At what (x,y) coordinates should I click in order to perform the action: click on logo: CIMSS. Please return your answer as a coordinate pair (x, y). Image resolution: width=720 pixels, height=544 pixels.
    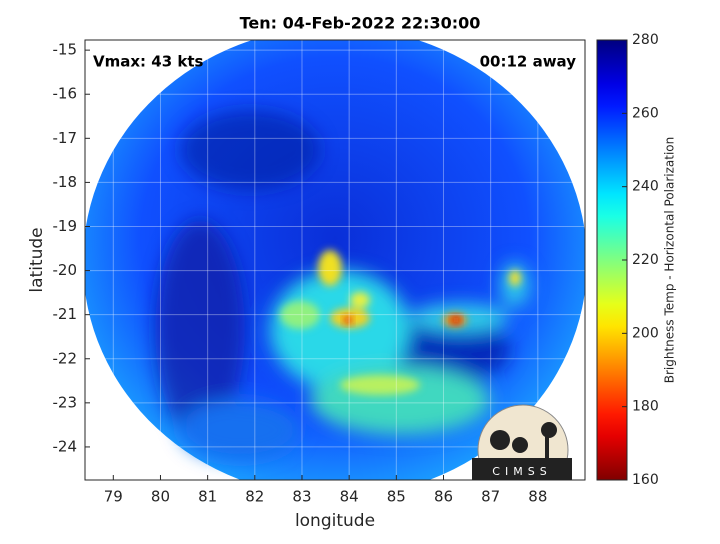
    Looking at the image, I should click on (522, 442).